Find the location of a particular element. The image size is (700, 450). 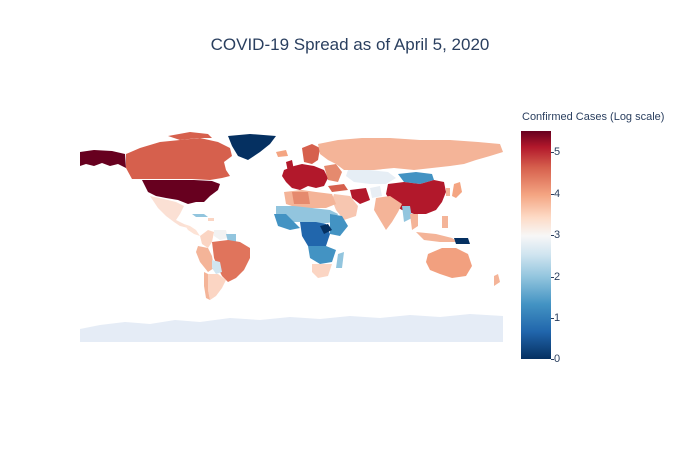

region-chile is located at coordinates (207, 286).